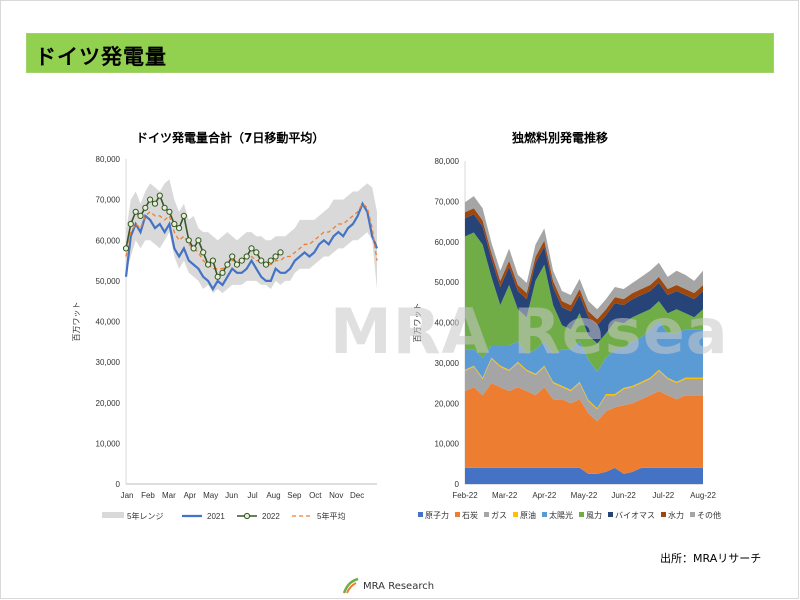 Image resolution: width=800 pixels, height=600 pixels. I want to click on mra-logo-icon, so click(350, 585).